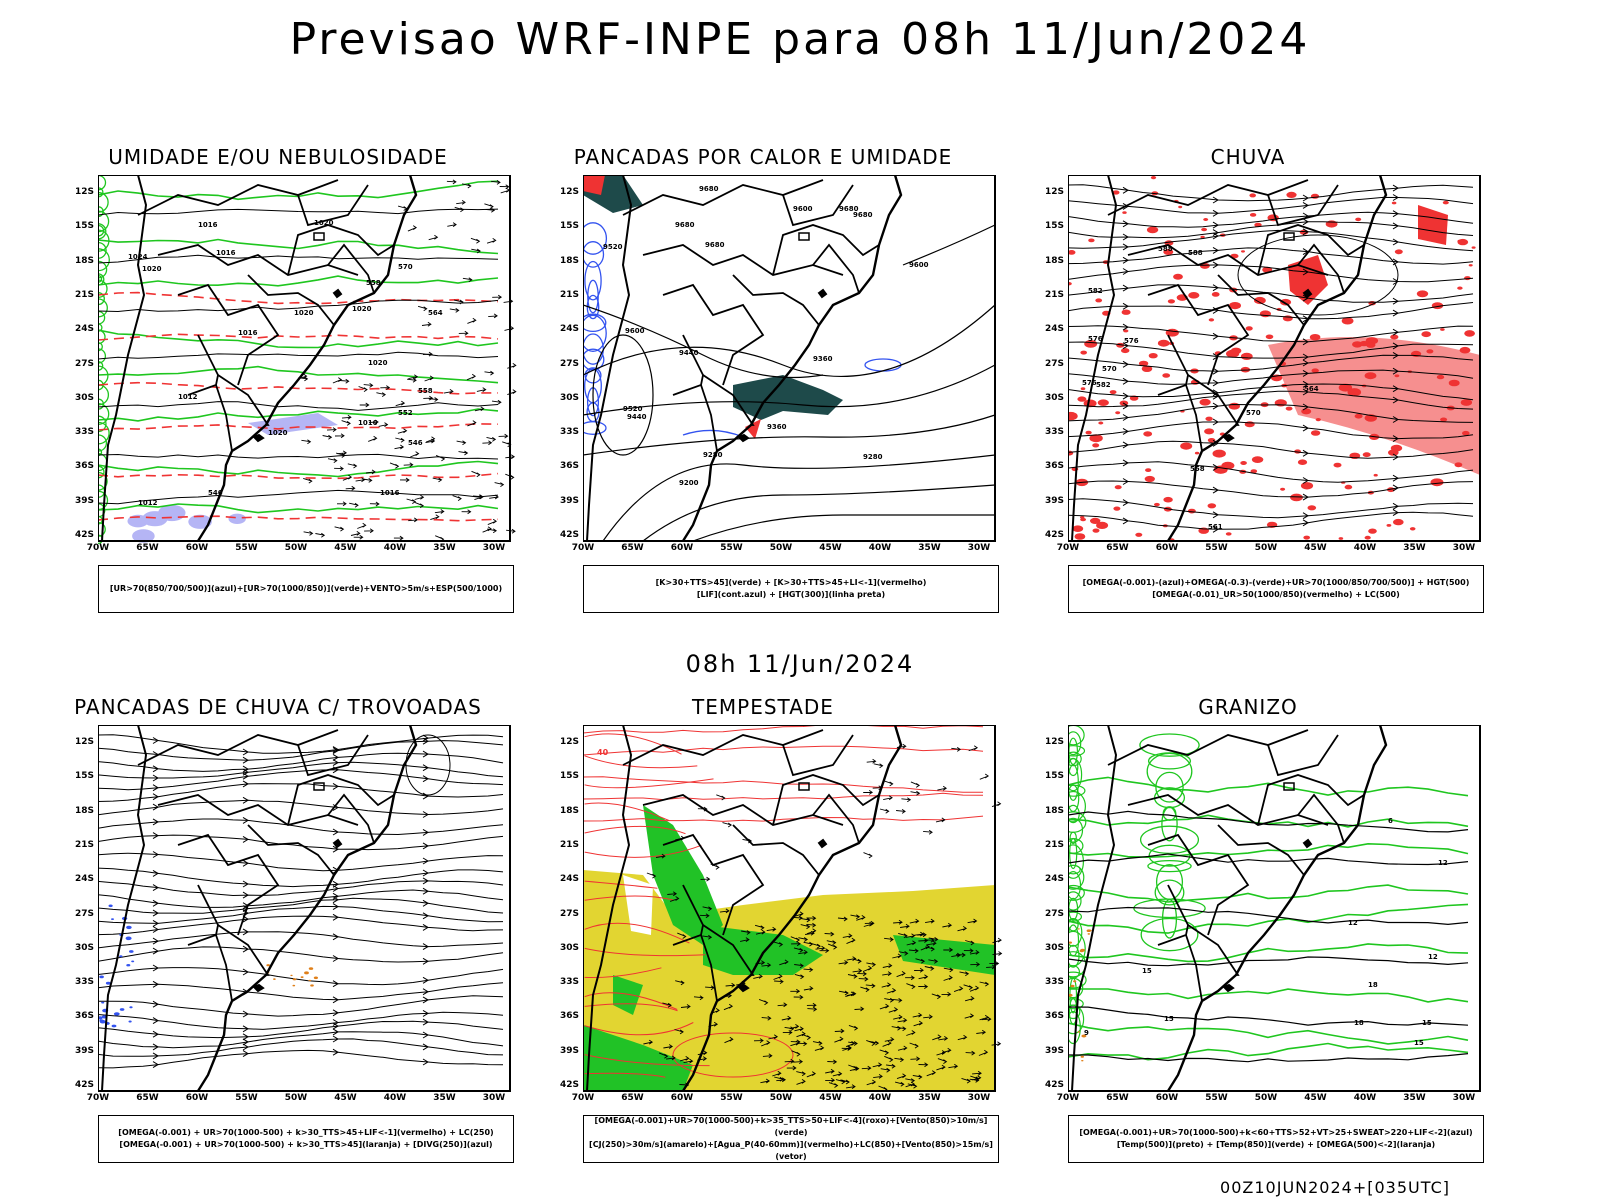  What do you see at coordinates (304, 358) in the screenshot?
I see `map-background` at bounding box center [304, 358].